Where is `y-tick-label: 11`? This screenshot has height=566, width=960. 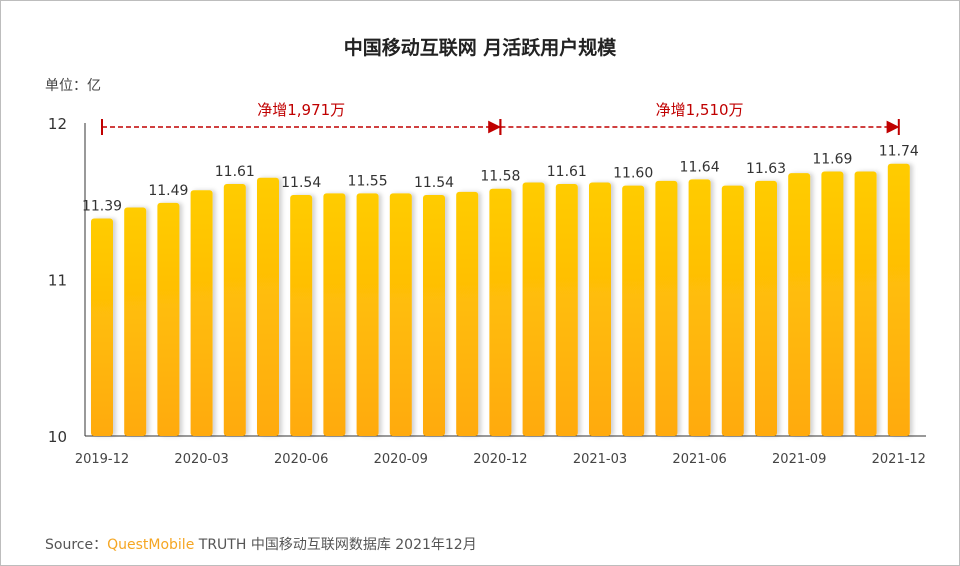
y-tick-label: 11 is located at coordinates (57, 281).